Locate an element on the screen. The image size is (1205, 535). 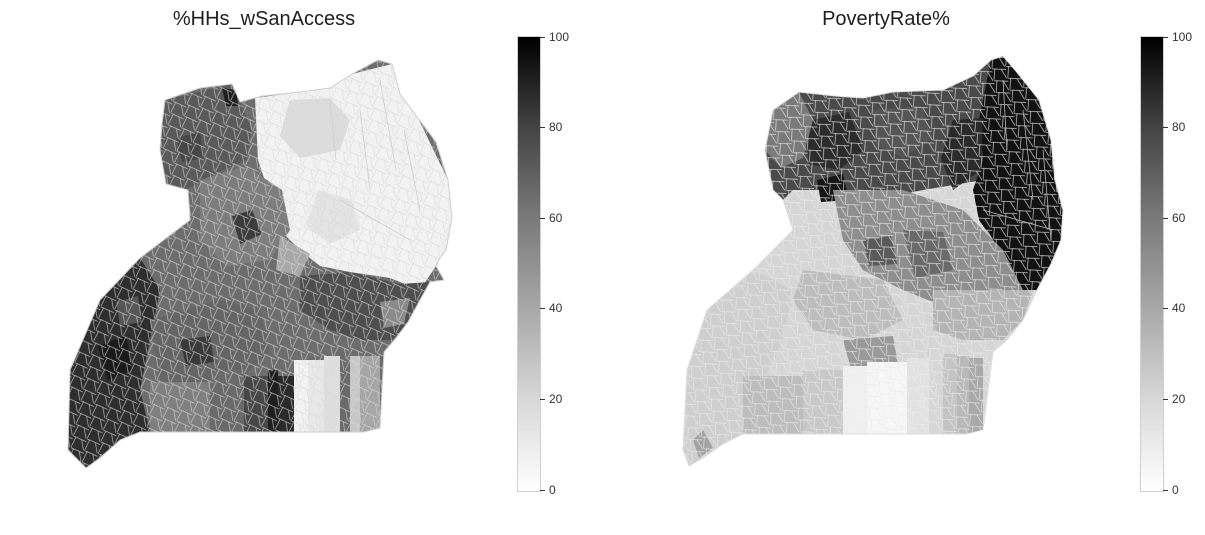
map-title: %HHs_wSanAccess is located at coordinates (264, 19).